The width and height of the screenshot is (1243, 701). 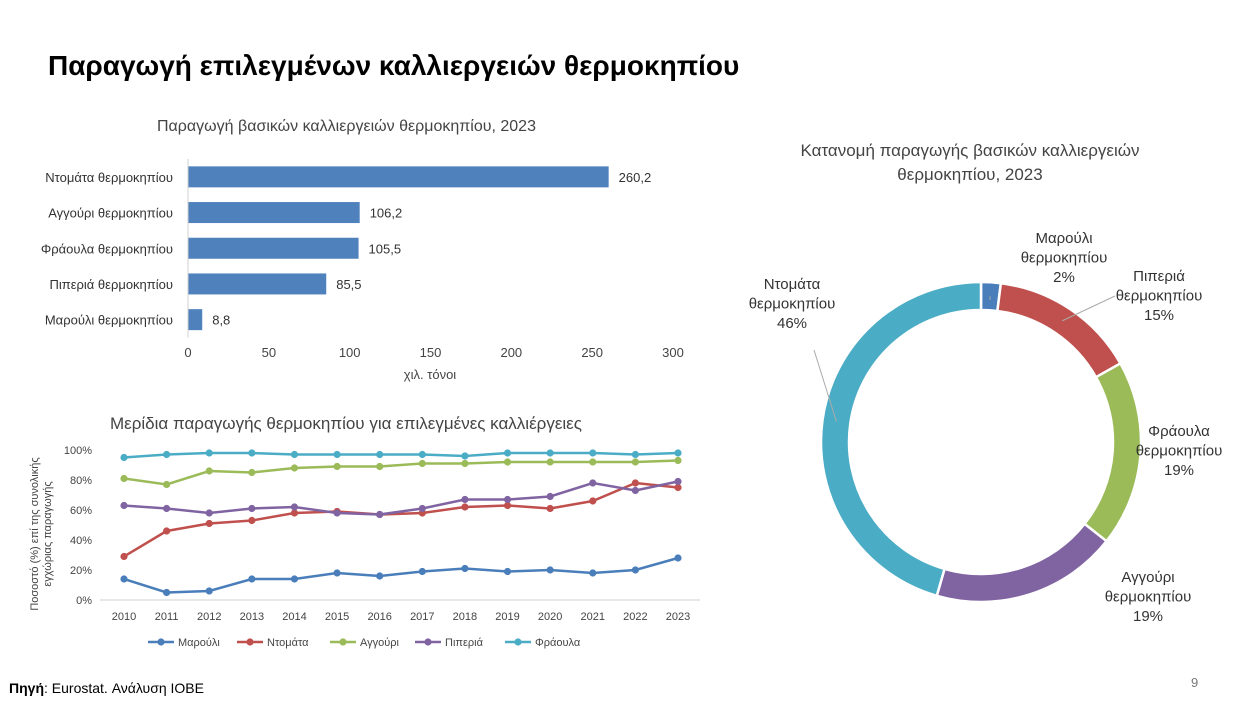 What do you see at coordinates (825, 385) in the screenshot?
I see `donut-leader-line` at bounding box center [825, 385].